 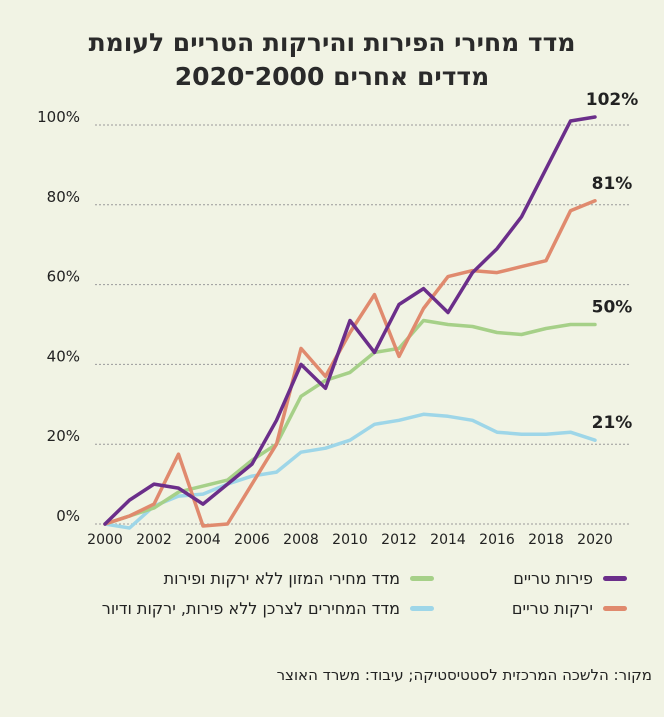 I want to click on y-tick-label: 60%, so click(x=63, y=277).